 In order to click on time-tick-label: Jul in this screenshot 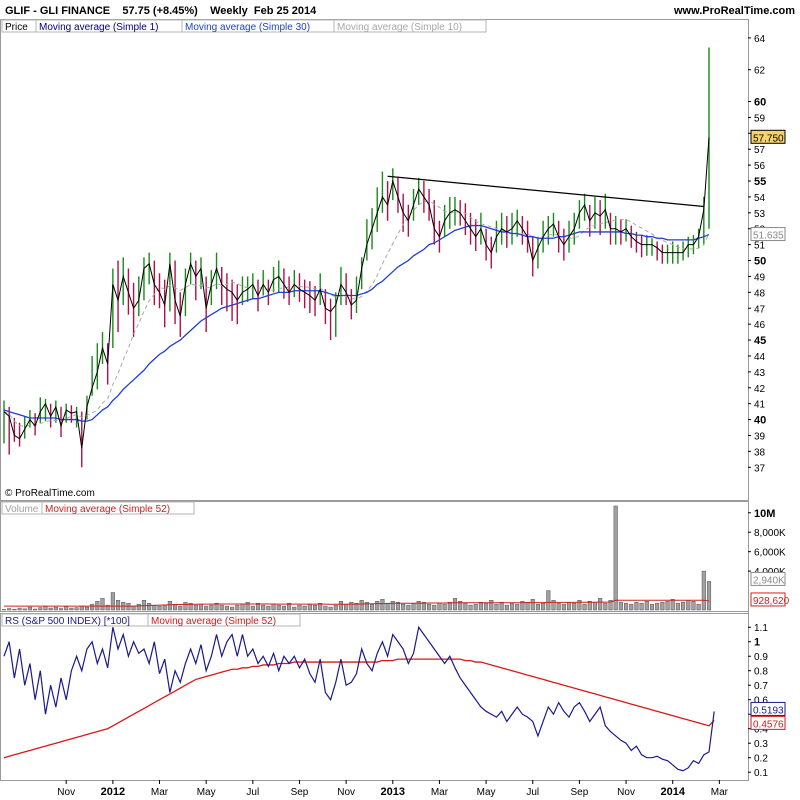, I will do `click(252, 792)`.